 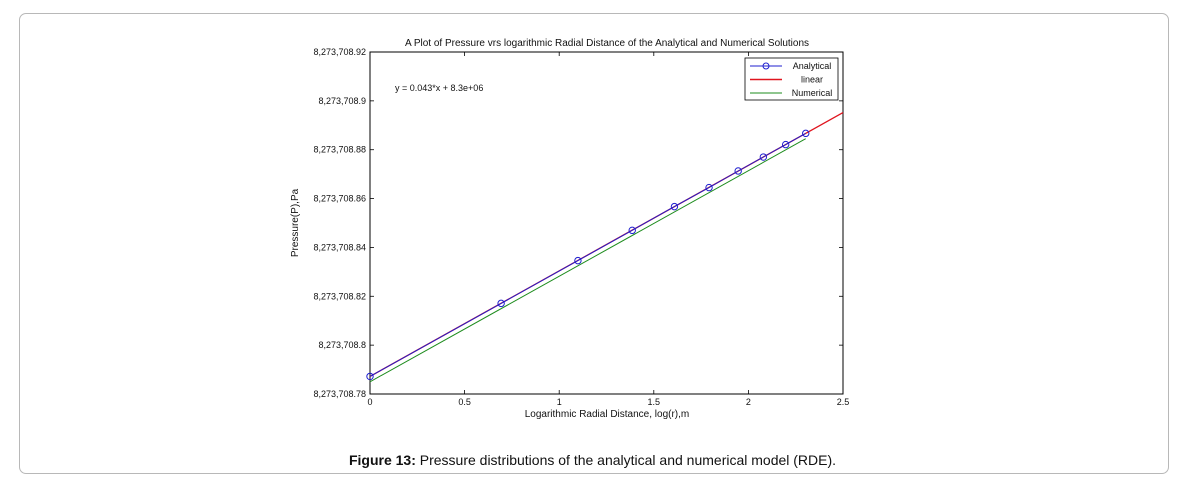 What do you see at coordinates (791, 79) in the screenshot?
I see `legend: Analytical linear Numerical` at bounding box center [791, 79].